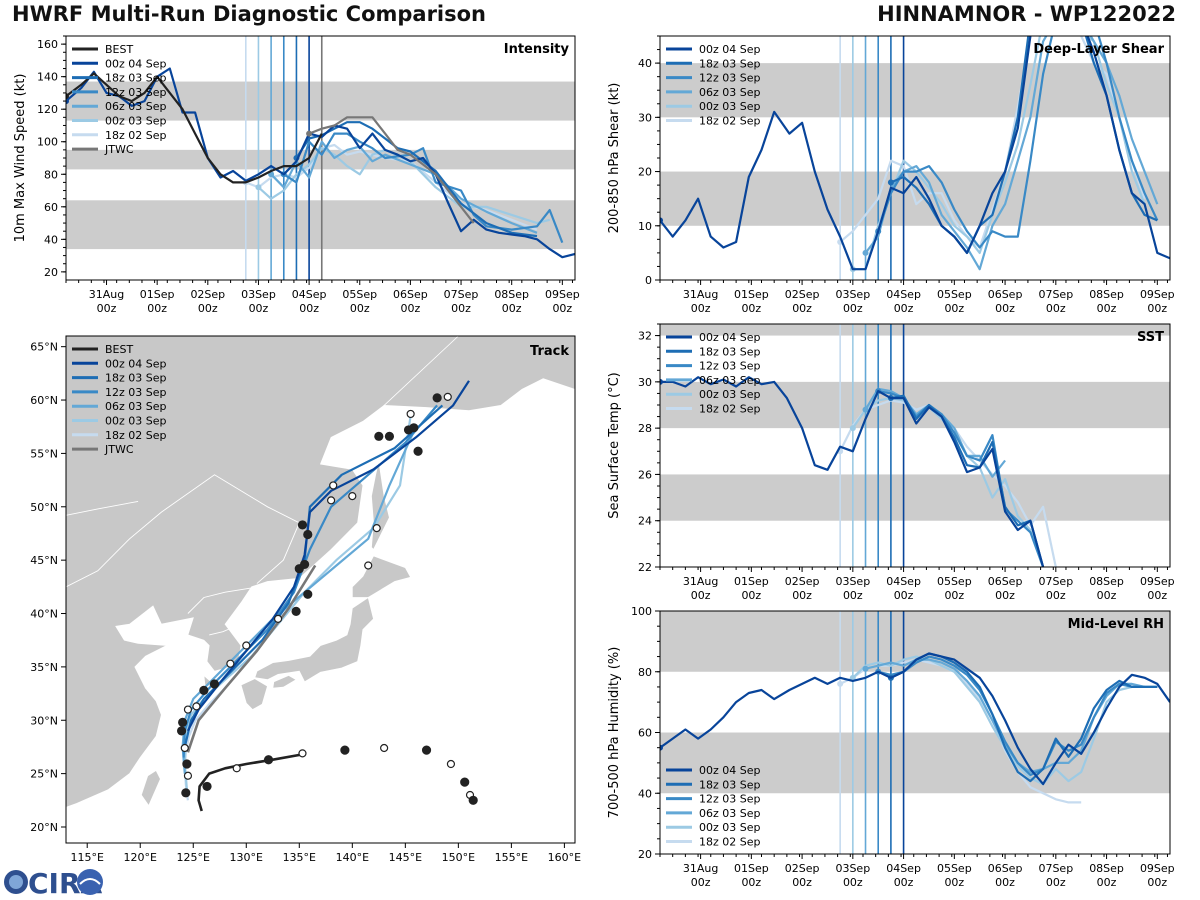  Describe the element at coordinates (461, 294) in the screenshot. I see `intensity-xtick-label-date: 07Sep` at that location.